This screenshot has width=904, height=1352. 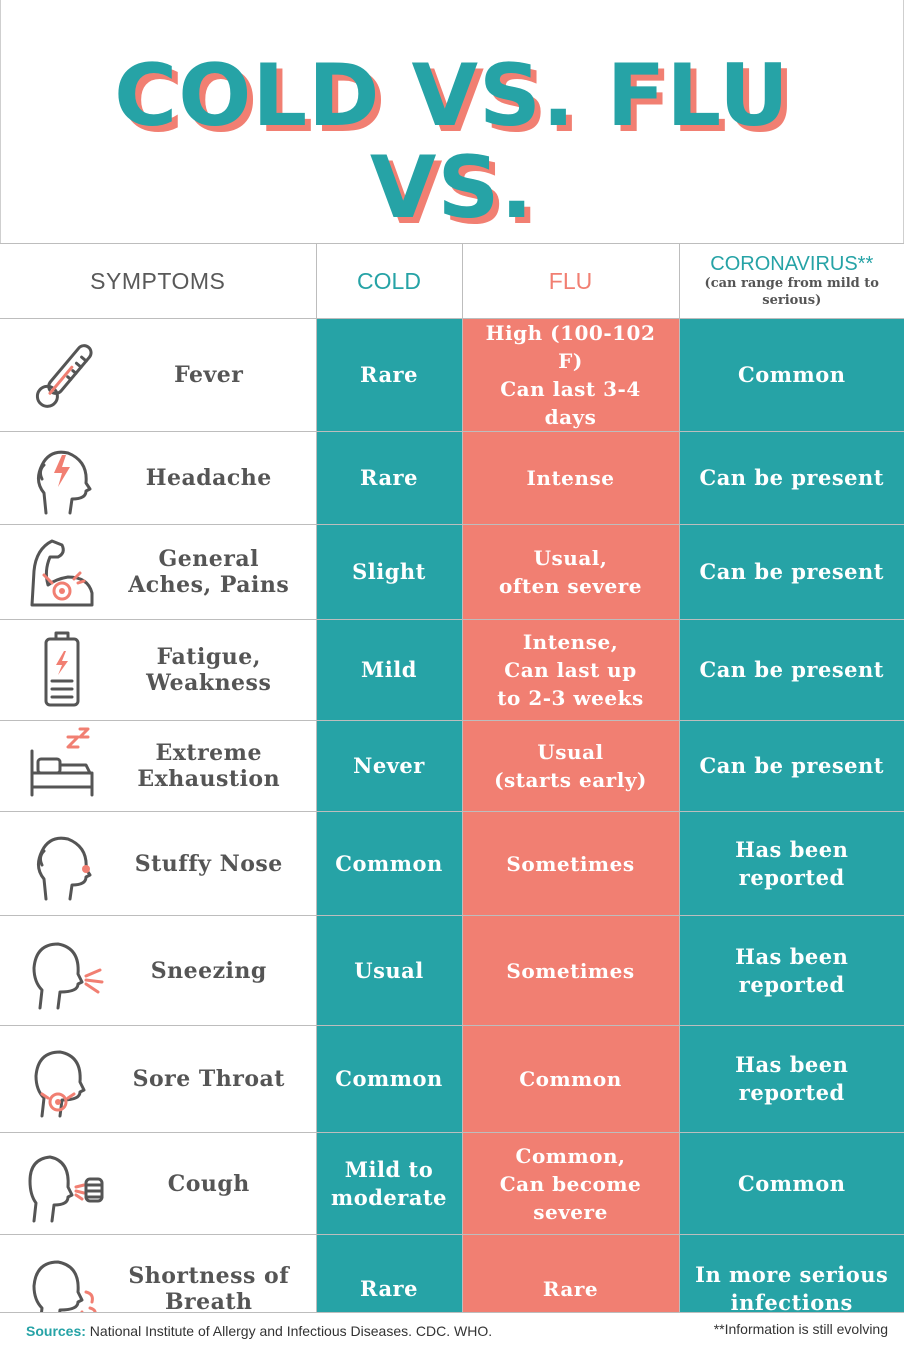 What do you see at coordinates (388, 766) in the screenshot?
I see `cold-cell: Never` at bounding box center [388, 766].